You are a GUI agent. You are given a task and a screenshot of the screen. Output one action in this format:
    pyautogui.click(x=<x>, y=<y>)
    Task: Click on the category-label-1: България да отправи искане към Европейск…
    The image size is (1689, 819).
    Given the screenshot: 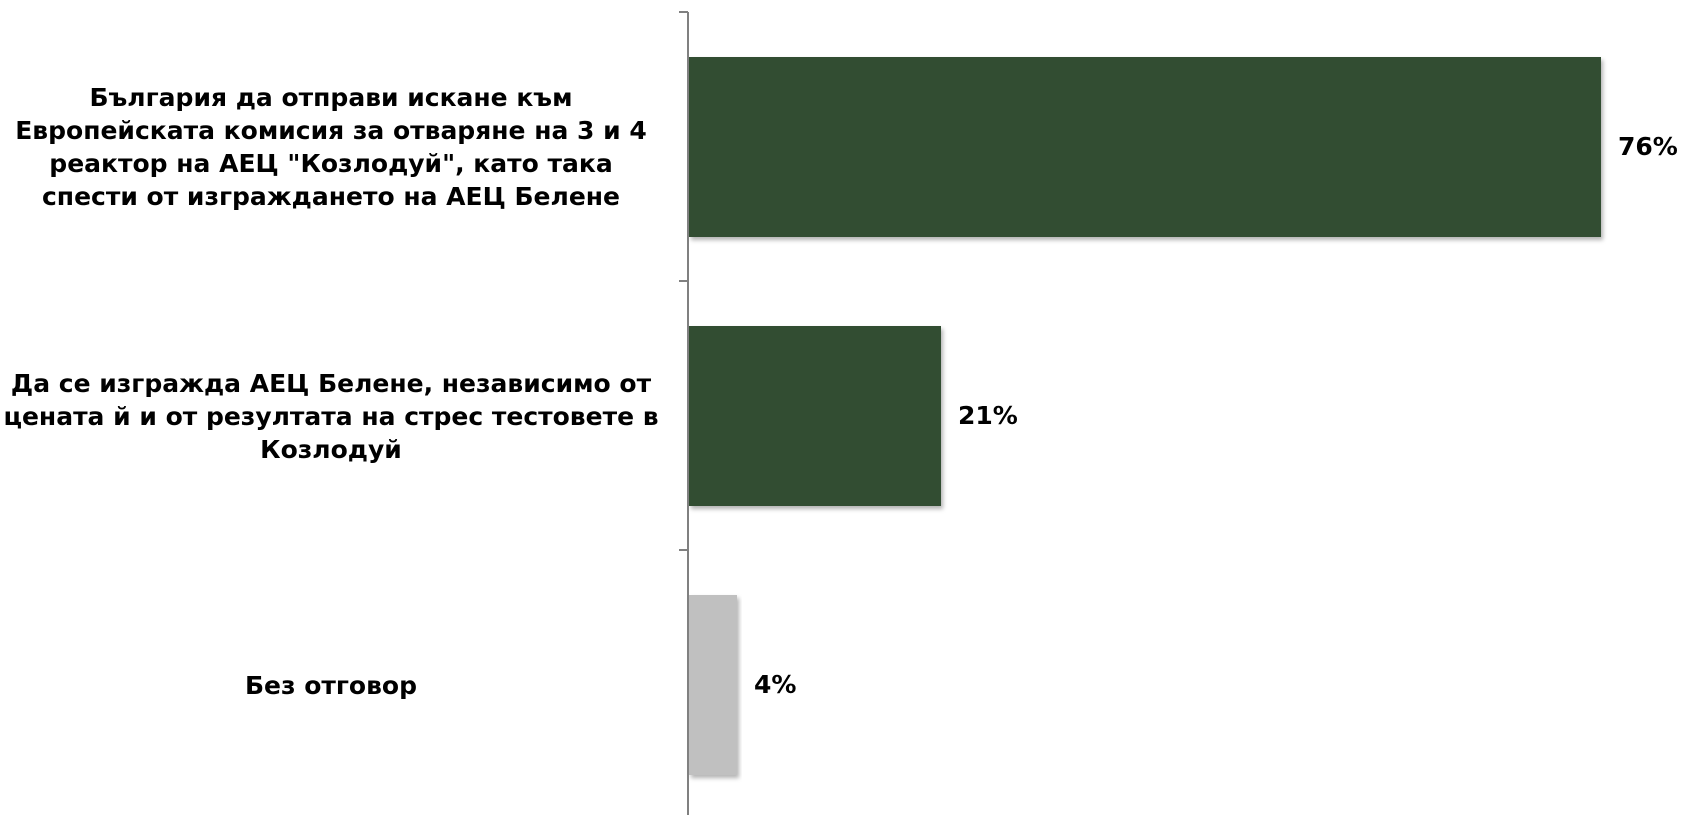 What is the action you would take?
    pyautogui.click(x=331, y=147)
    